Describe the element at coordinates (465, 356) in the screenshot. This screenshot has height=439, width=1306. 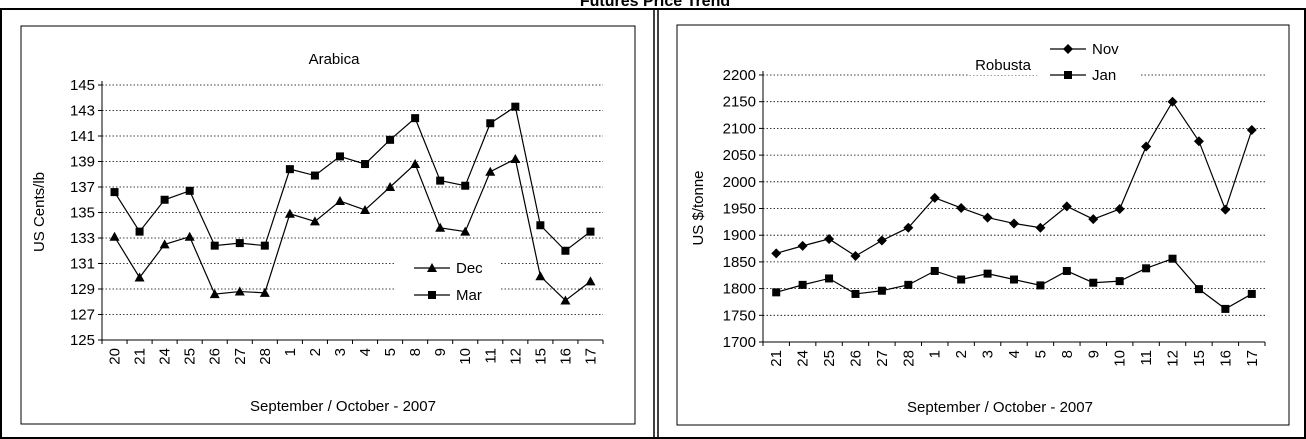
I see `arabica-x-tick-label: 10` at that location.